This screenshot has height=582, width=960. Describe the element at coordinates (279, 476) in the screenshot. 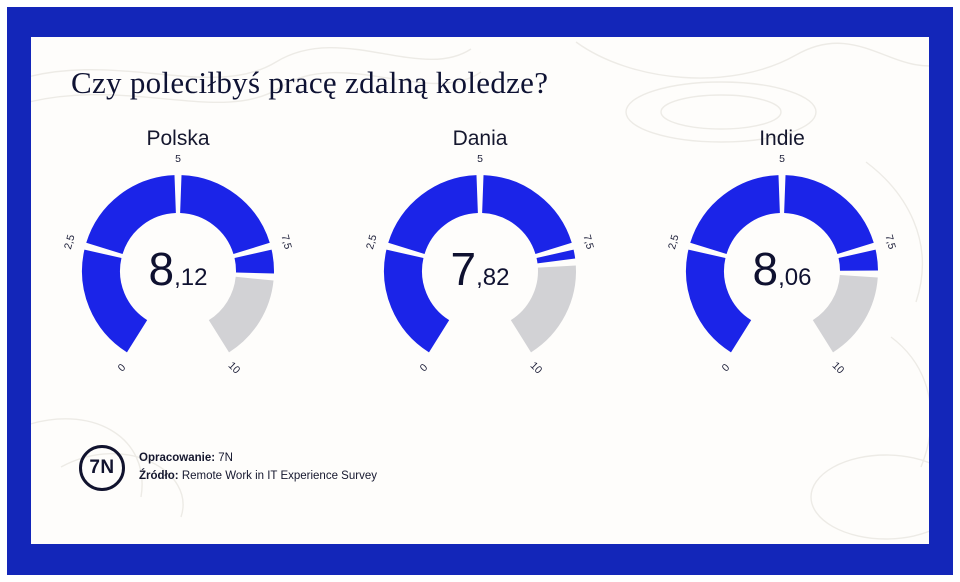

I see `credit-line-2-value: Remote Work in IT Experience Survey` at that location.